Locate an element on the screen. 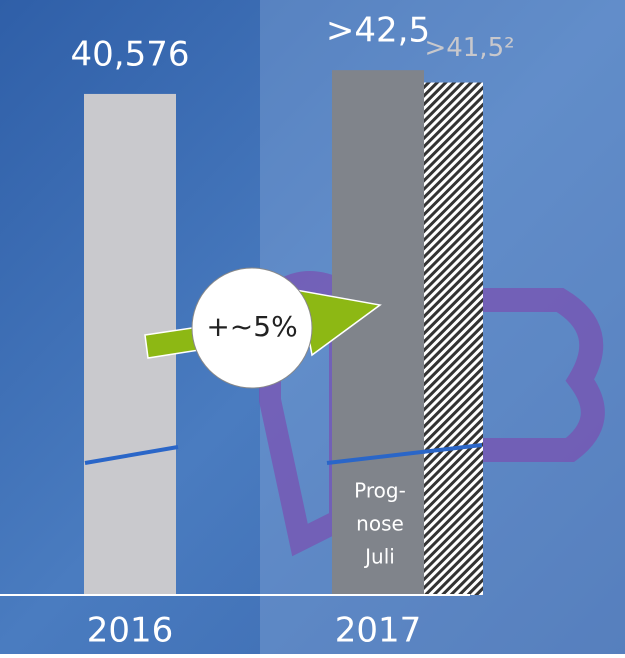 This screenshot has width=625, height=658. x-tick-label: 2016 is located at coordinates (130, 631).